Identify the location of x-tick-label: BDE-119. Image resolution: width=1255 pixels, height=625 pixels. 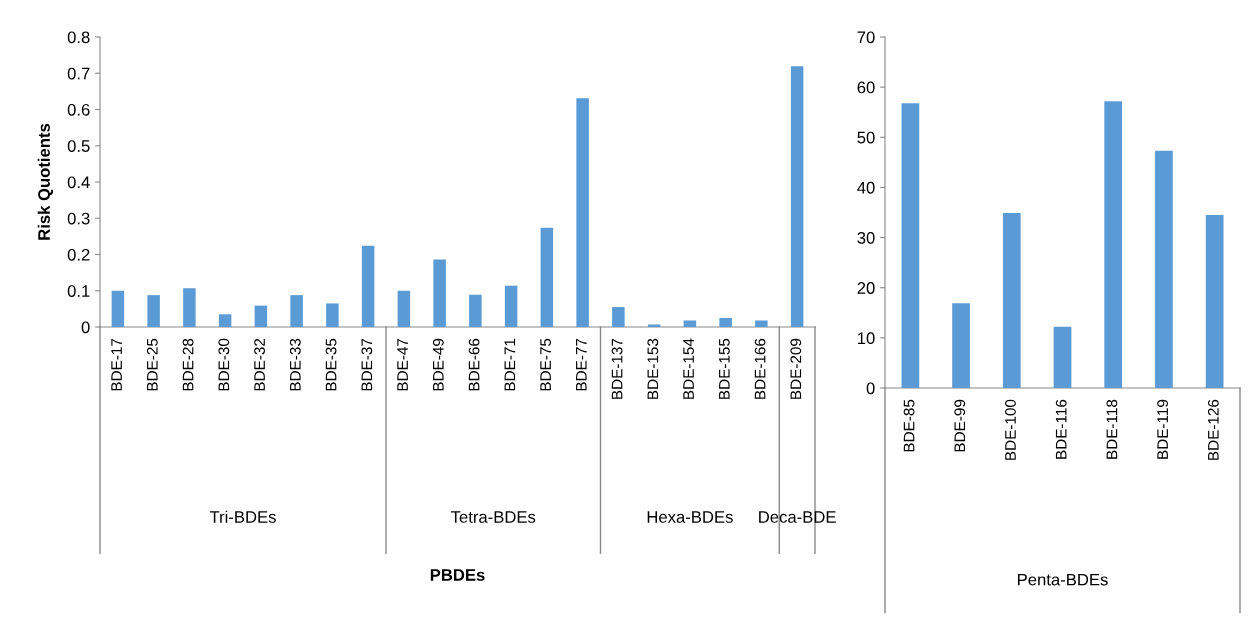
(1163, 429).